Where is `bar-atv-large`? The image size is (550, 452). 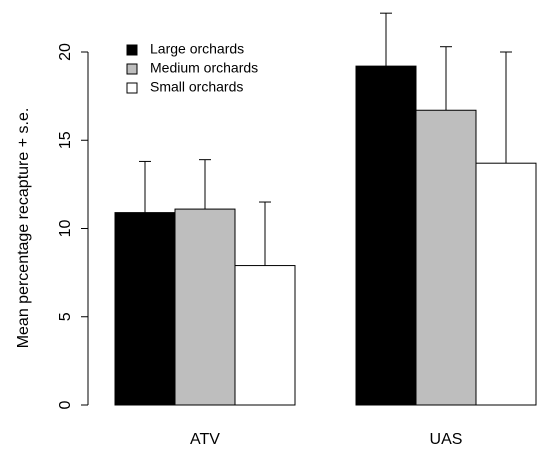 bar-atv-large is located at coordinates (145, 309).